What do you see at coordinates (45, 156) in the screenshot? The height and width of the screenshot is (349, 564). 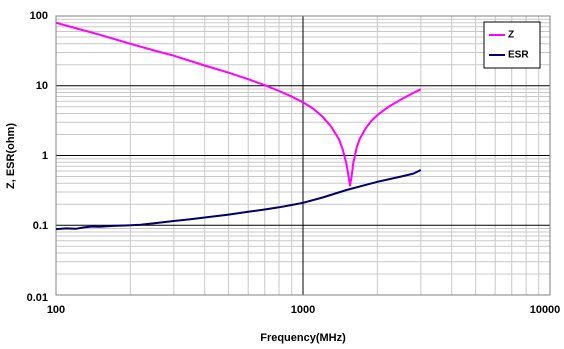 I see `y-tick-label: 1` at bounding box center [45, 156].